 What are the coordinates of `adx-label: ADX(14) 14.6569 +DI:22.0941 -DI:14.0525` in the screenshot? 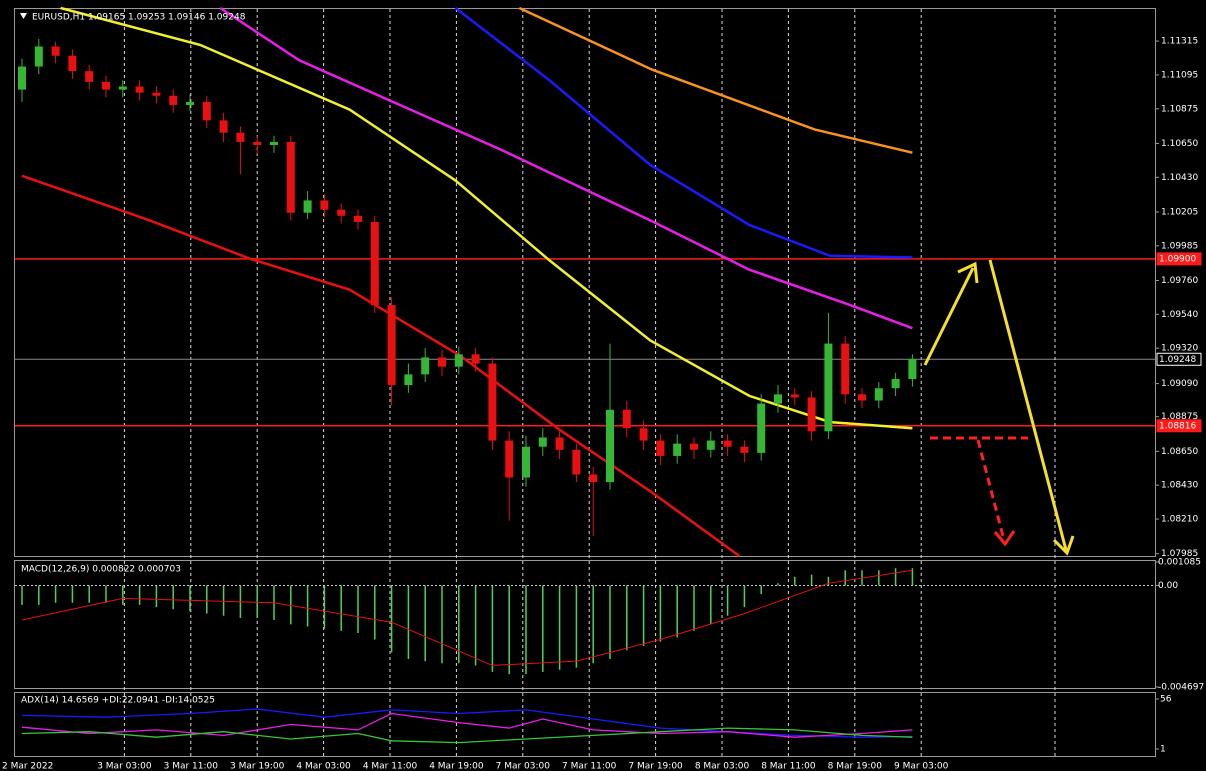 It's located at (118, 701).